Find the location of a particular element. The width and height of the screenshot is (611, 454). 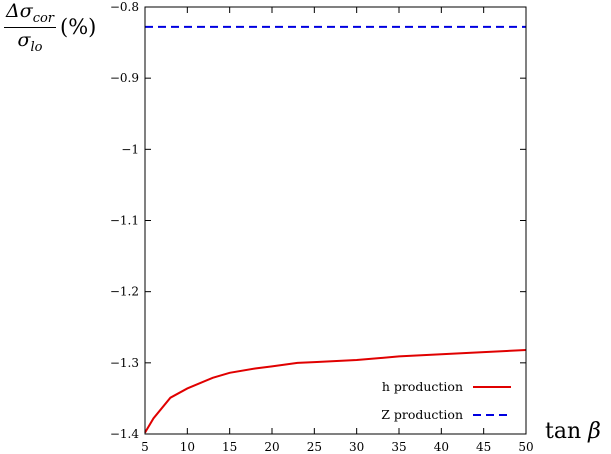

x-label-fn: tan is located at coordinates (563, 431).